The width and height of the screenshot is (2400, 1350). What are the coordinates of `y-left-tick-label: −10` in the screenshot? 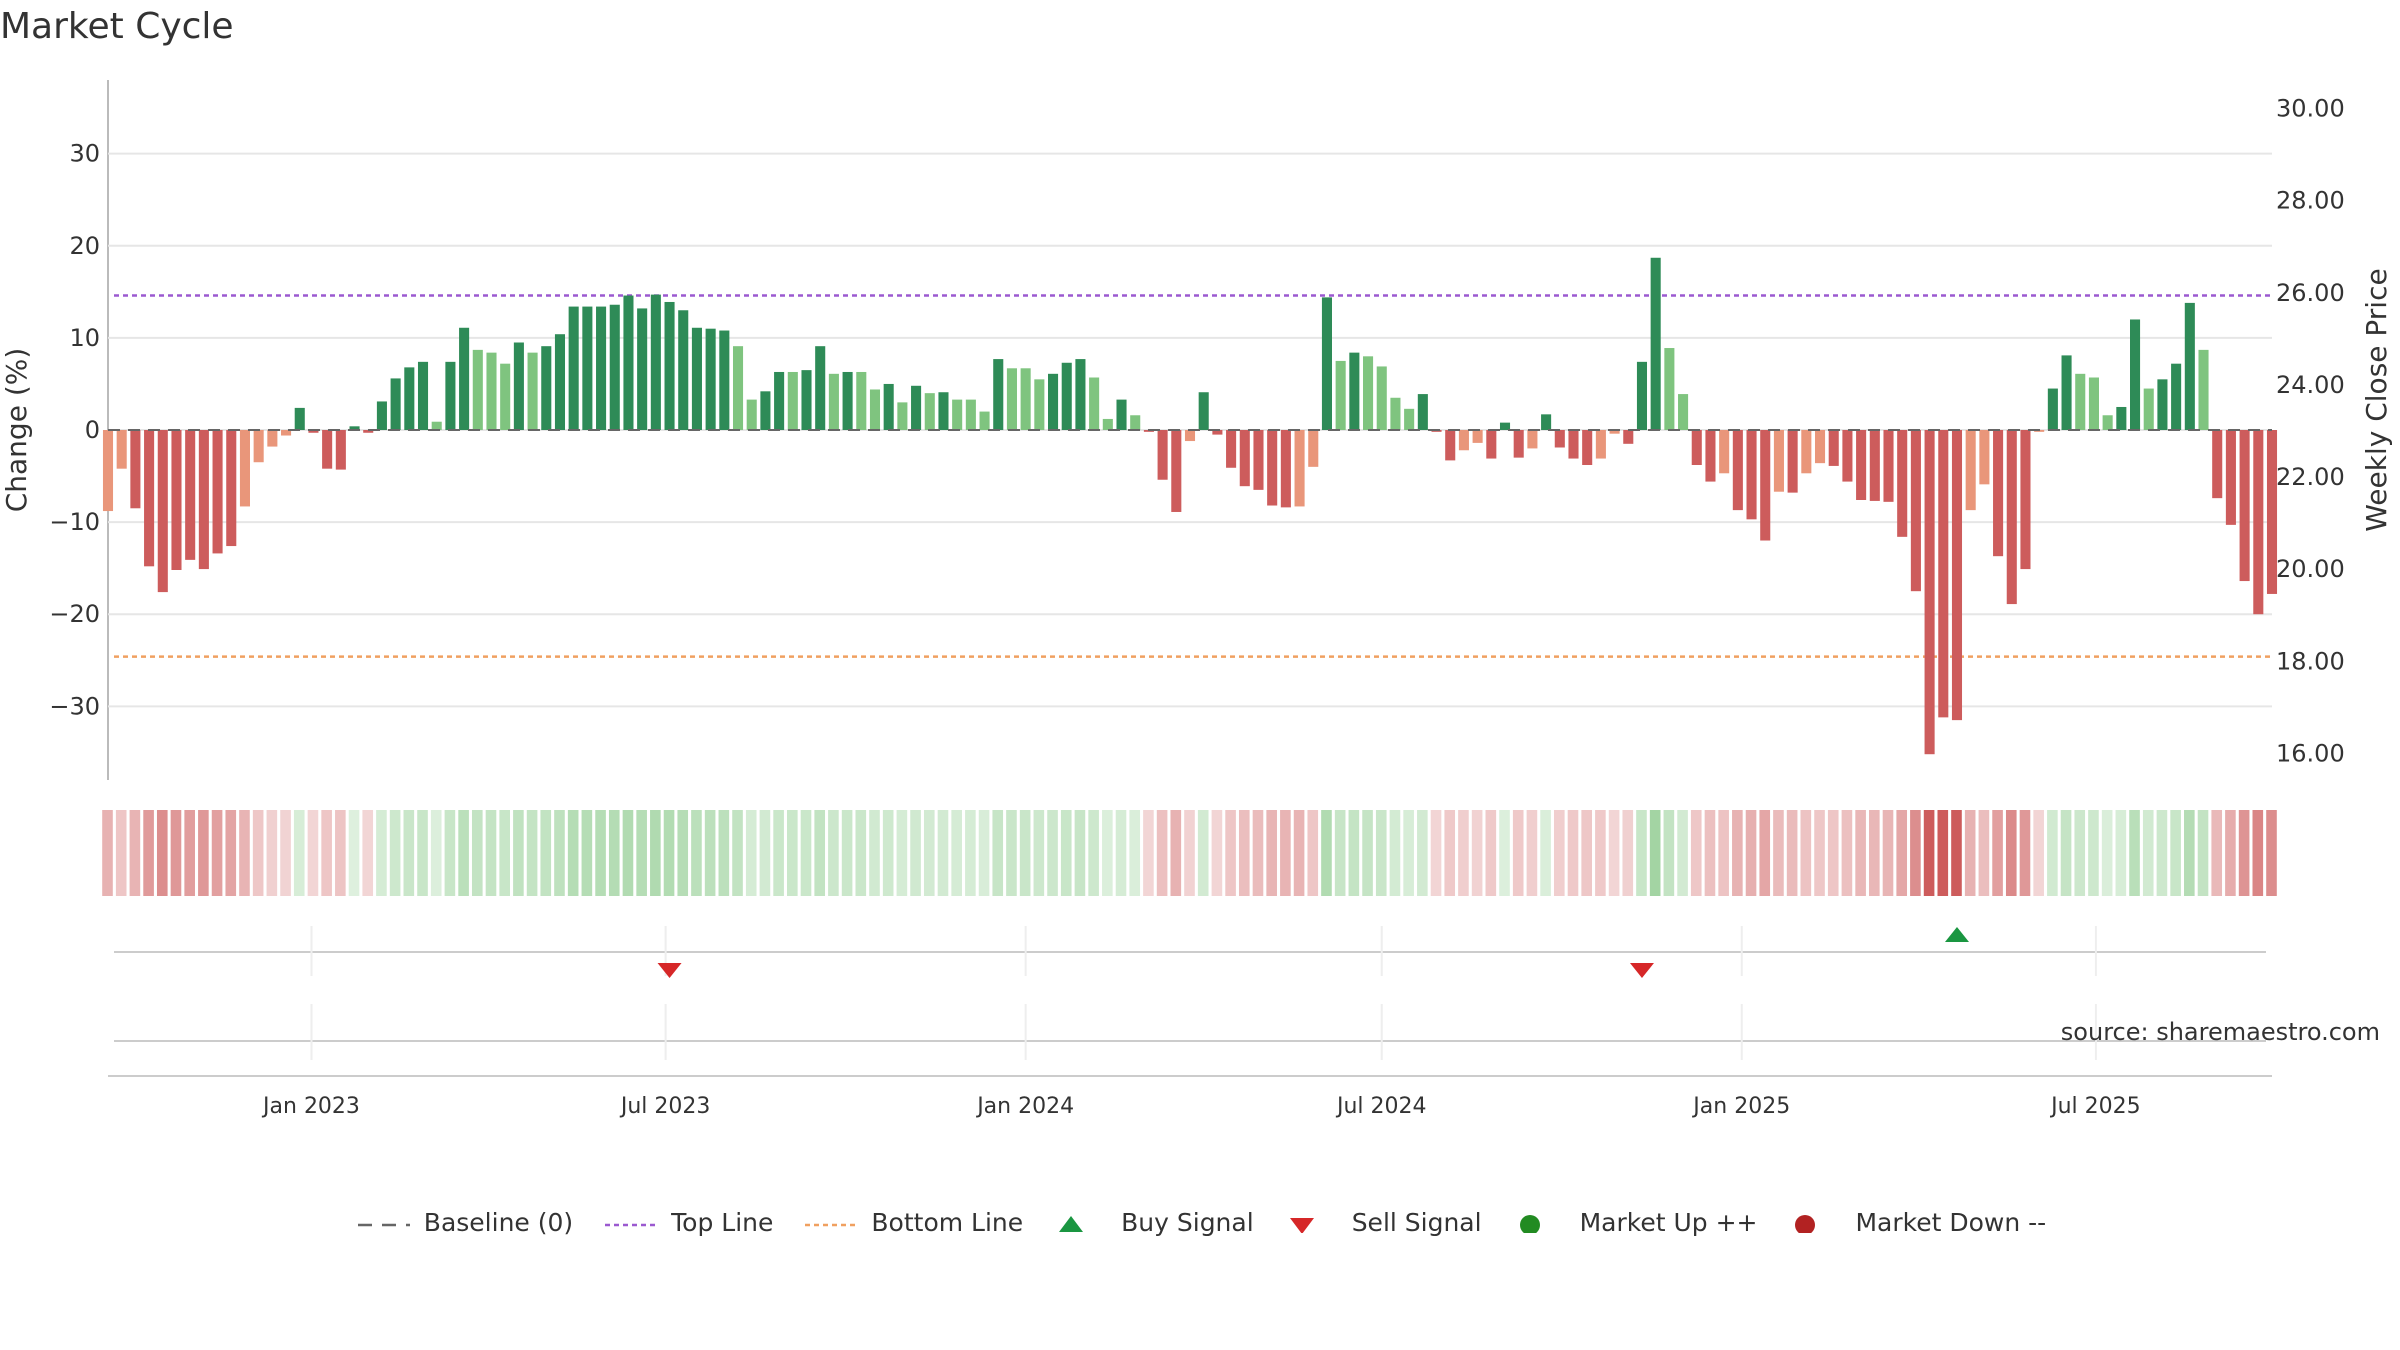 It's located at (74, 522).